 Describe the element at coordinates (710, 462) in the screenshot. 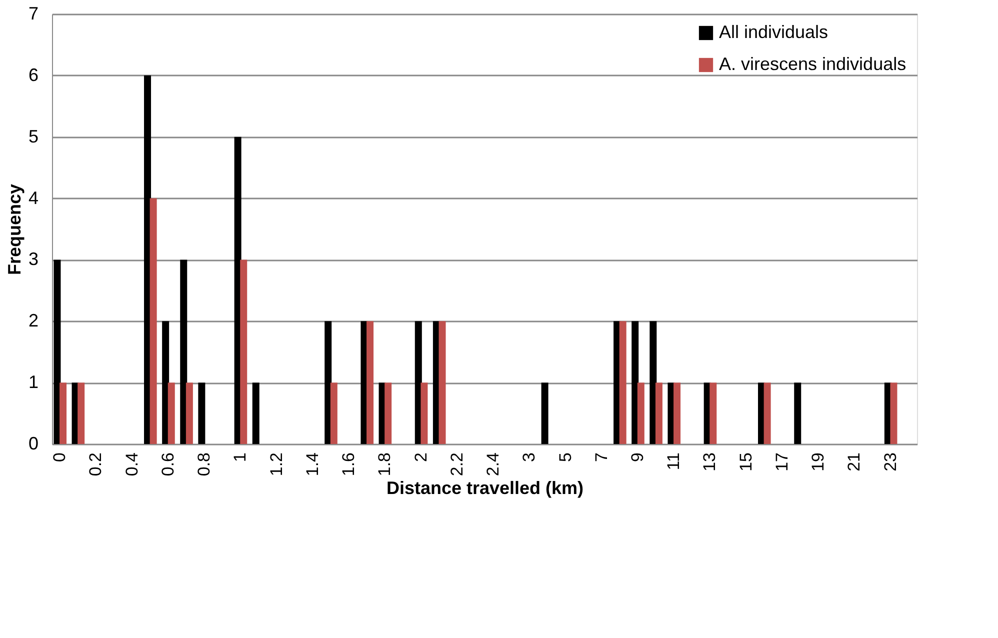

I see `x-tick-label: 13` at that location.